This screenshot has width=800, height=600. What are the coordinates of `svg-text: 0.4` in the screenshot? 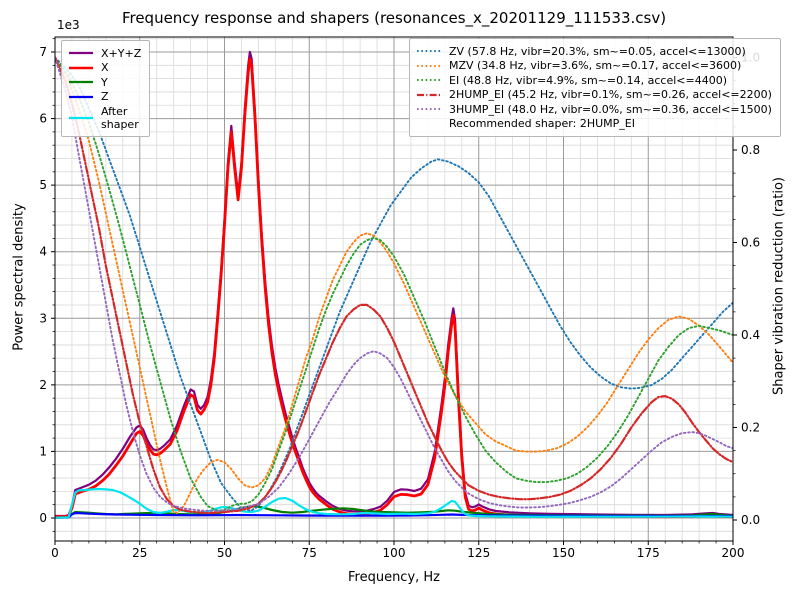 It's located at (750, 335).